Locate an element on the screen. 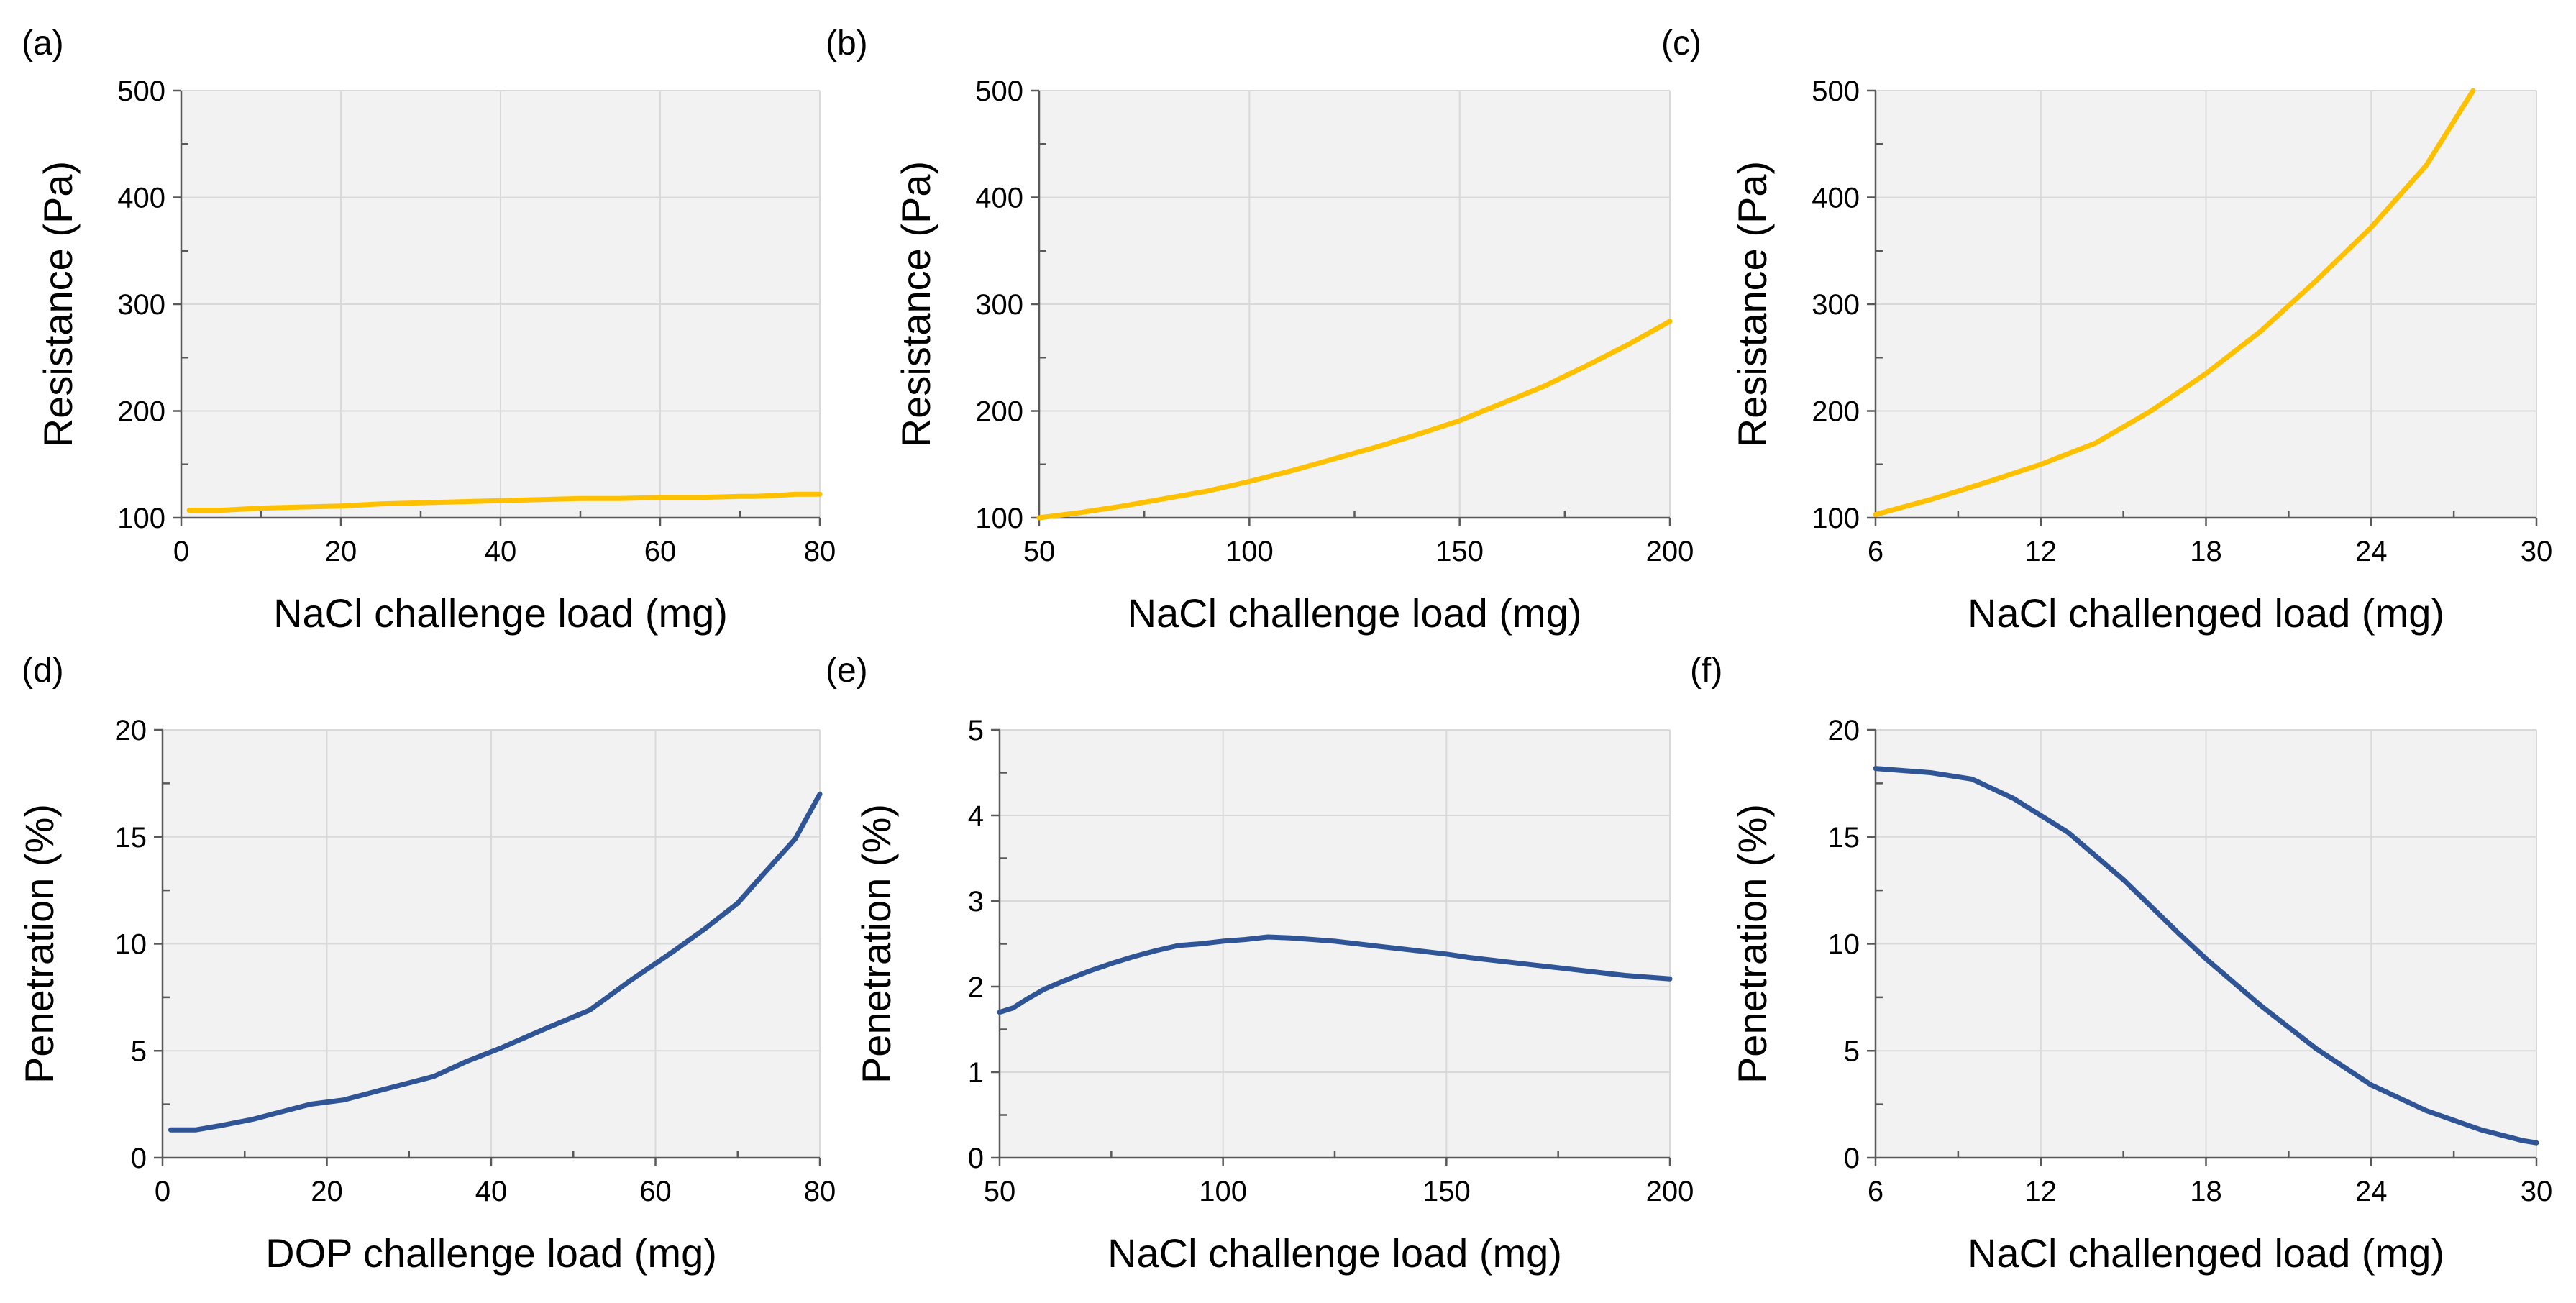 The image size is (2576, 1303). panel-label: (f) is located at coordinates (1706, 671).